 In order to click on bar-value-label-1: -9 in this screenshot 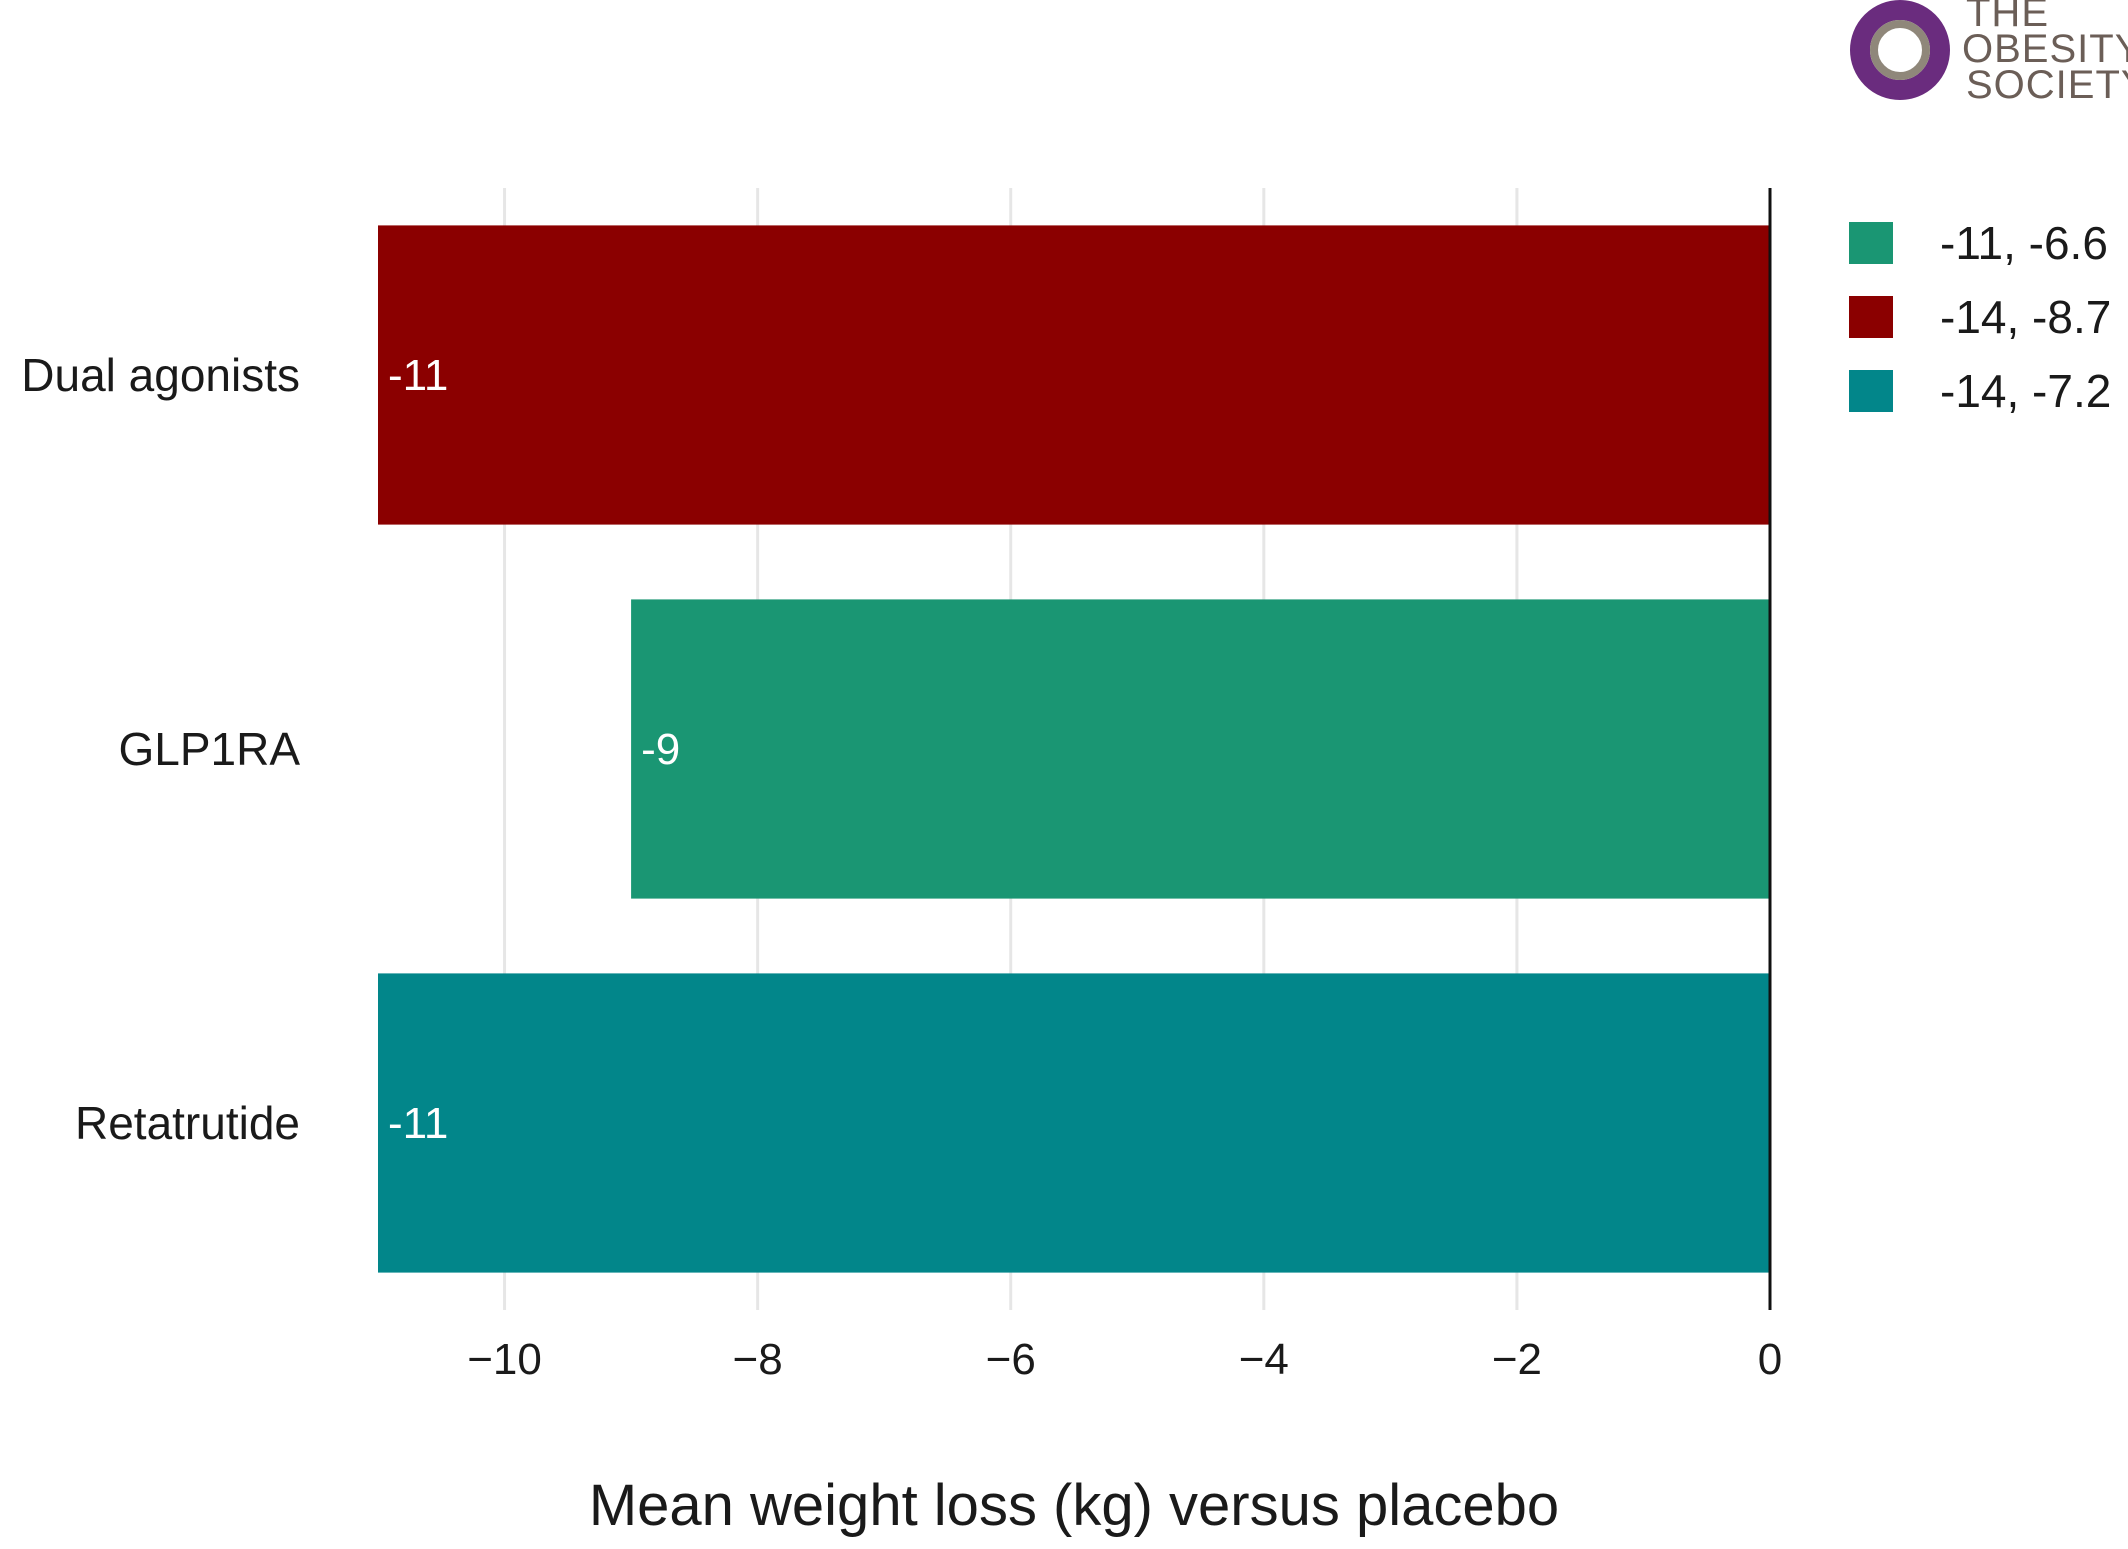, I will do `click(660, 749)`.